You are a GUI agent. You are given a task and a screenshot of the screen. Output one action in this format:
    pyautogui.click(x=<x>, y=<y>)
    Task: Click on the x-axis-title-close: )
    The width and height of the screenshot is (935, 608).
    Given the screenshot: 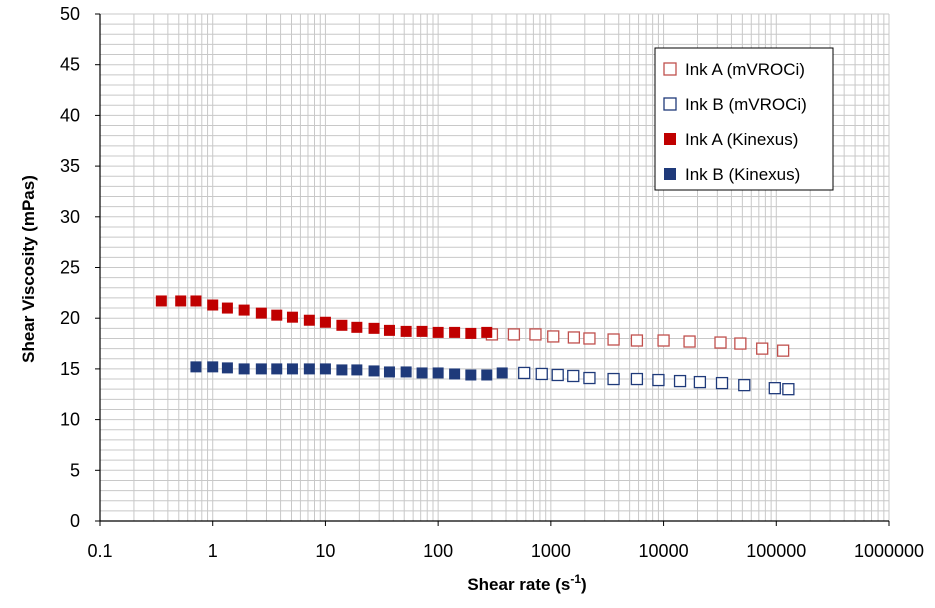 What is the action you would take?
    pyautogui.click(x=584, y=584)
    